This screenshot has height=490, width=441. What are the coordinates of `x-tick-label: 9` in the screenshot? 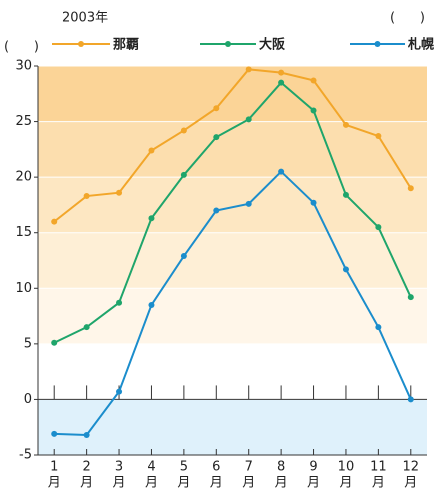 It's located at (313, 467).